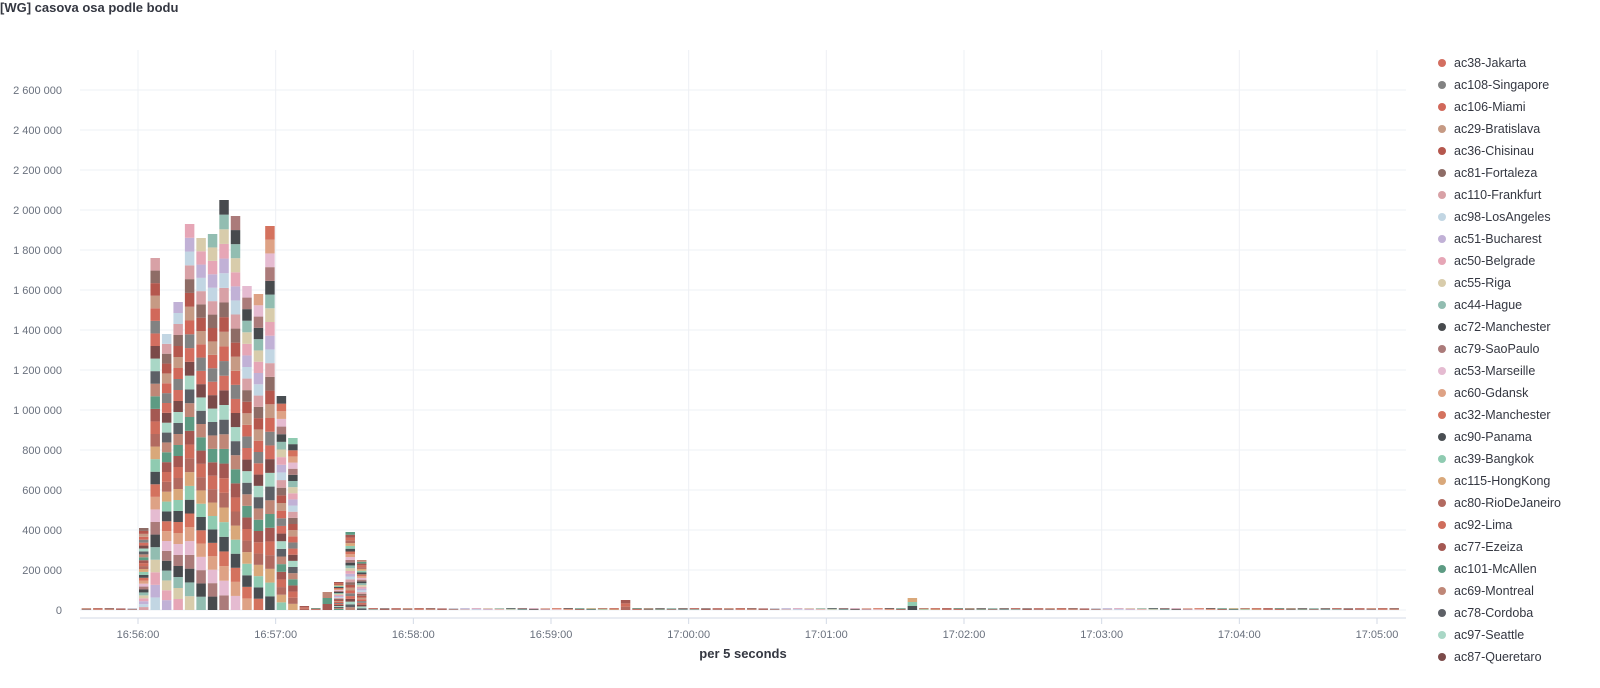 This screenshot has width=1600, height=688. I want to click on legend-item: ac50-Belgrade, so click(1518, 261).